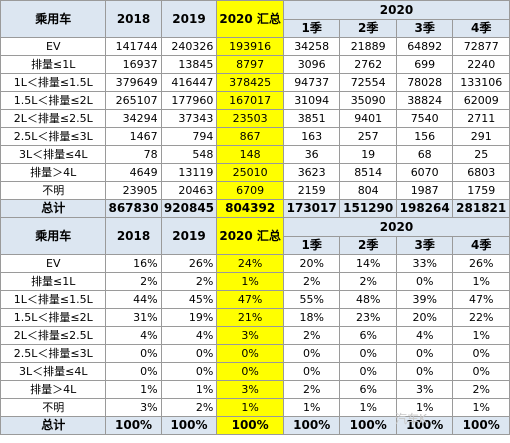 This screenshot has width=510, height=443. I want to click on value-2019: 0%, so click(189, 371).